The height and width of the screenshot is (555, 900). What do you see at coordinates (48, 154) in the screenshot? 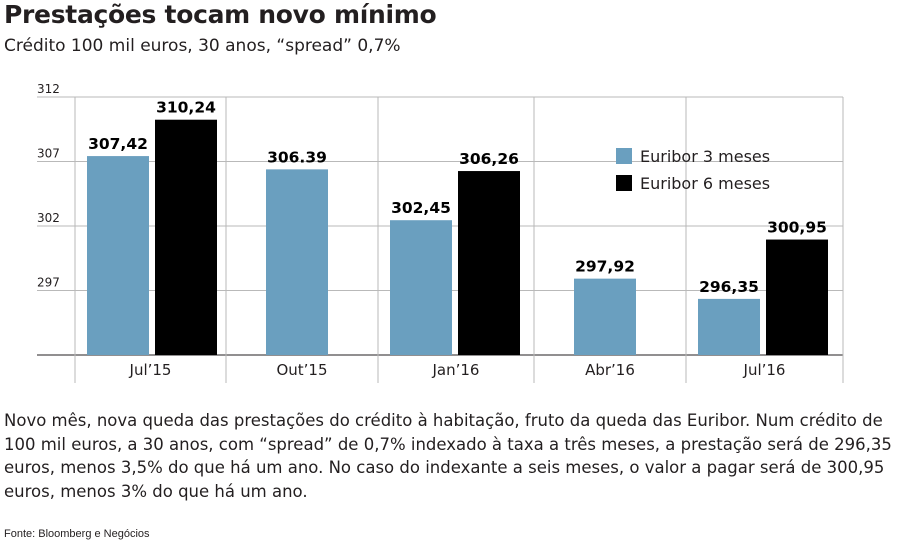
I see `y-tick-label: 307` at bounding box center [48, 154].